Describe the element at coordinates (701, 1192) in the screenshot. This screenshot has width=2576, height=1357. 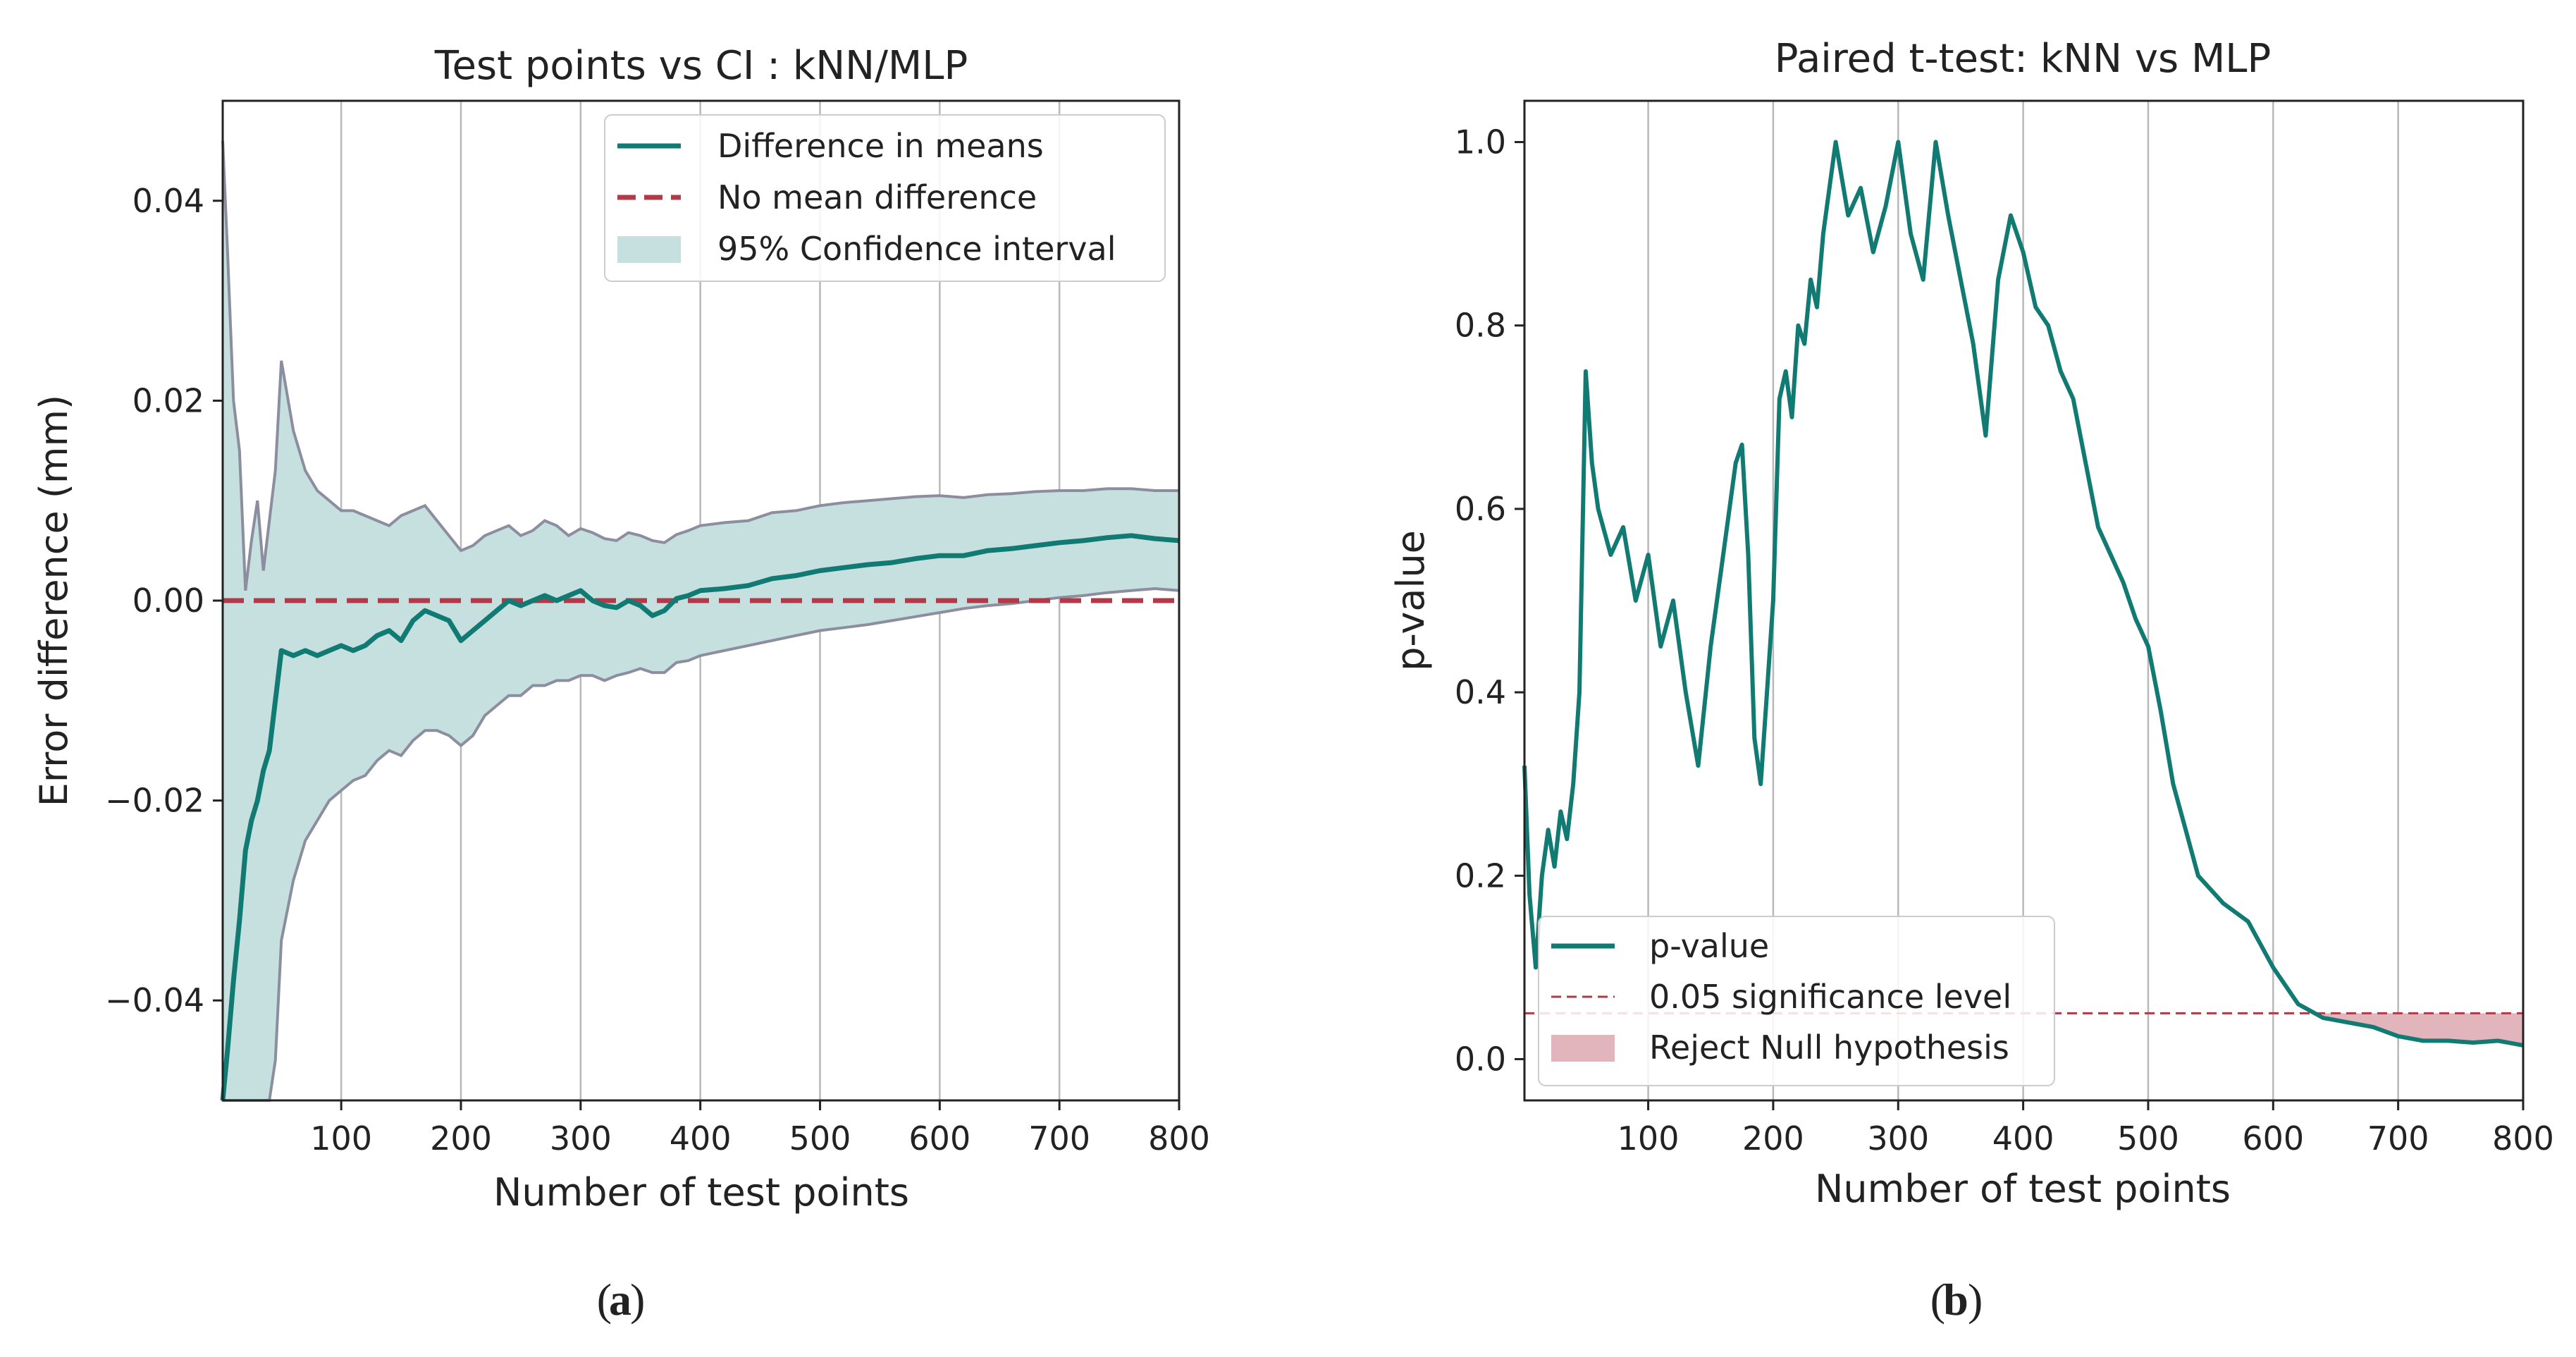
I see `x-axis-label-a: Number of test points` at that location.